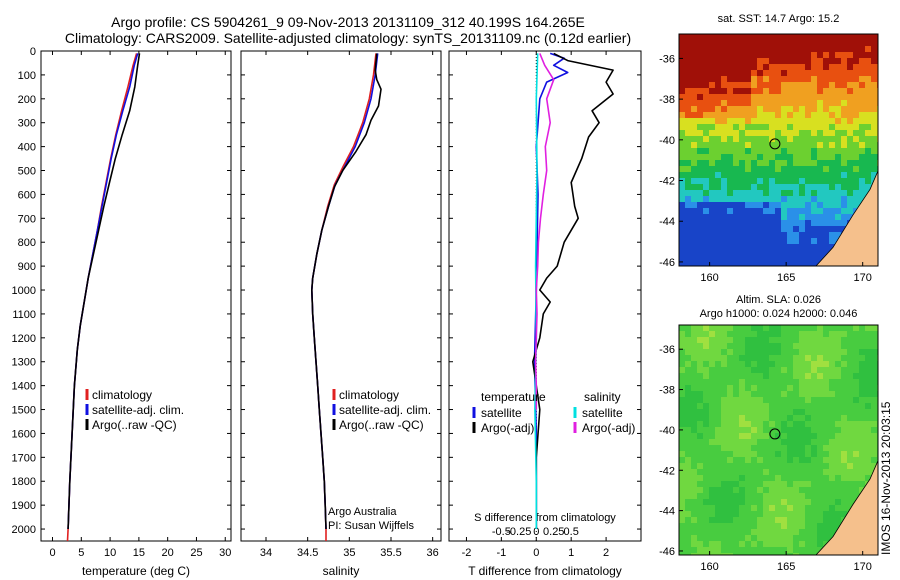 This screenshot has height=580, width=900. I want to click on map-title: Altim. SLA: 0.026, so click(778, 300).